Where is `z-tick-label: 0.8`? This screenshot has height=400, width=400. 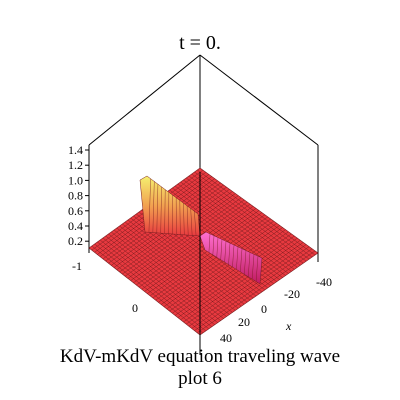 z-tick-label: 0.8 is located at coordinates (75, 196).